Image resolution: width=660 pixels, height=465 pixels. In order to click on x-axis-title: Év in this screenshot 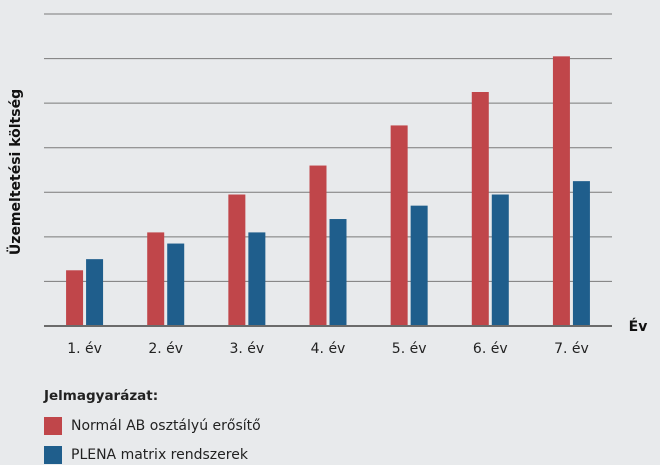, I will do `click(638, 326)`.